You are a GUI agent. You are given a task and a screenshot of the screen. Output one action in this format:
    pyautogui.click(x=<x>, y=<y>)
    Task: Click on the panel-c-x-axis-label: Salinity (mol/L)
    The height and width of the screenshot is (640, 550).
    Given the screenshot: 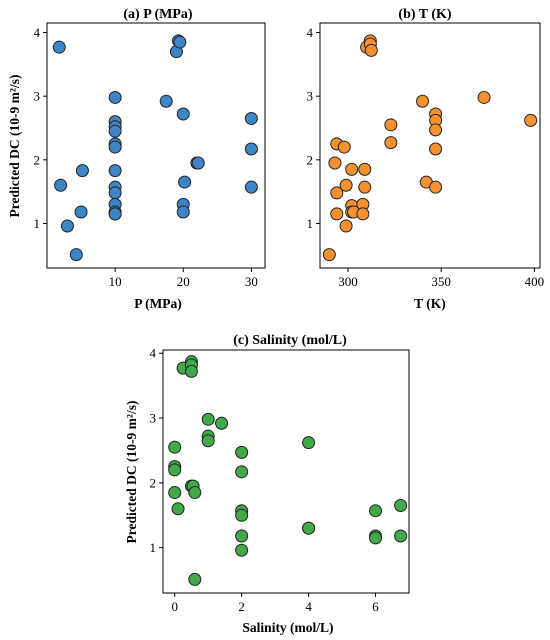 What is the action you would take?
    pyautogui.click(x=287, y=627)
    